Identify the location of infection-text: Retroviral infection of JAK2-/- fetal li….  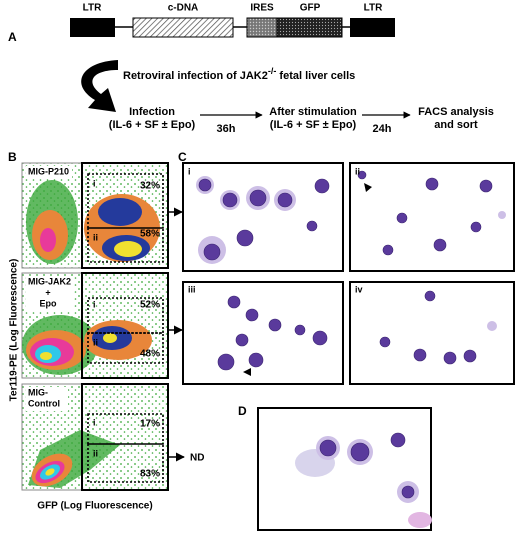
(239, 74).